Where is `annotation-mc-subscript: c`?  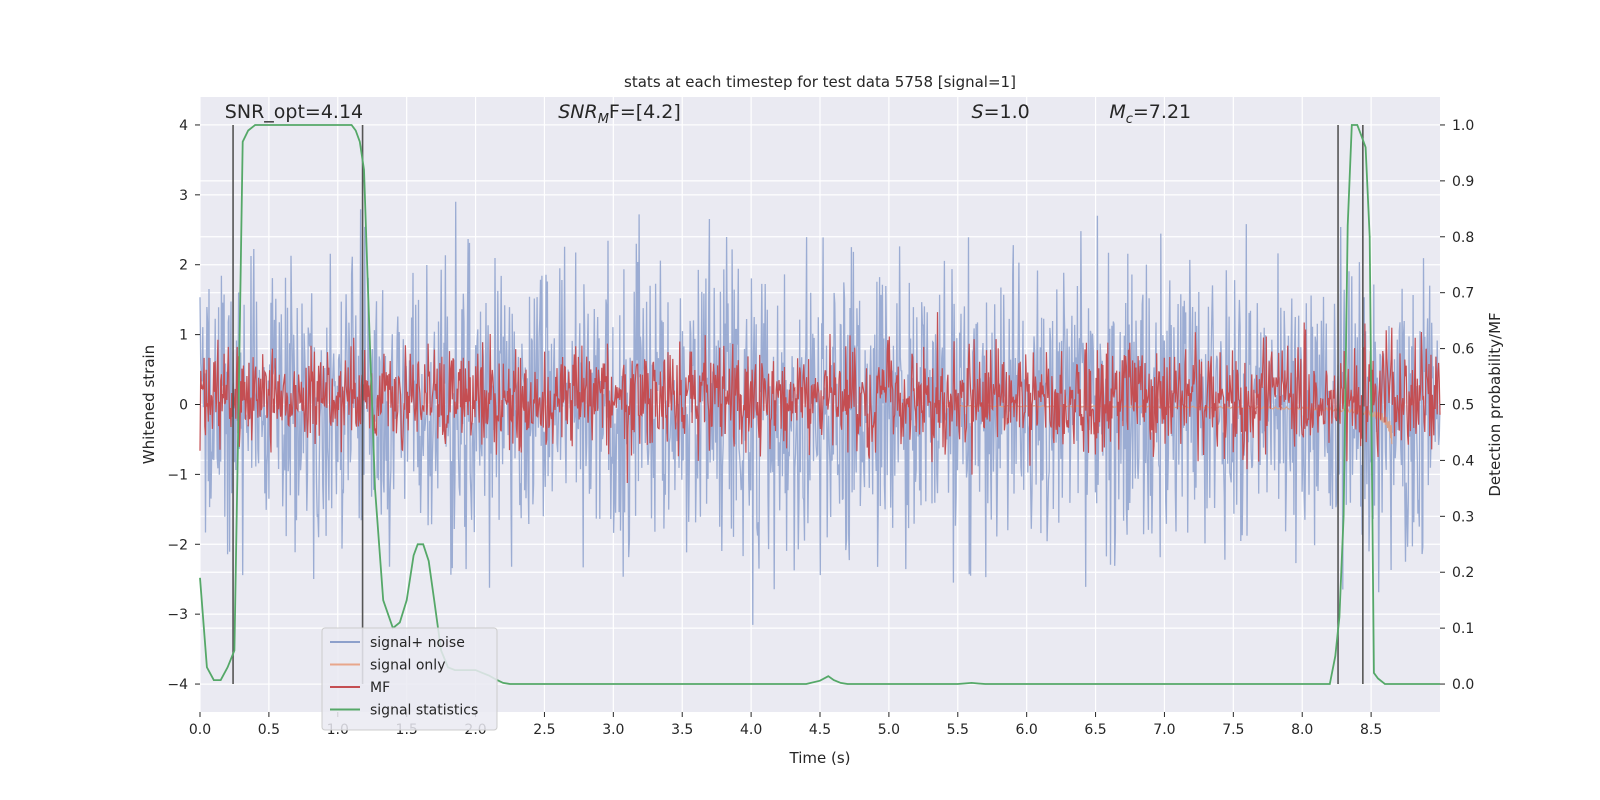
annotation-mc-subscript: c is located at coordinates (1129, 119).